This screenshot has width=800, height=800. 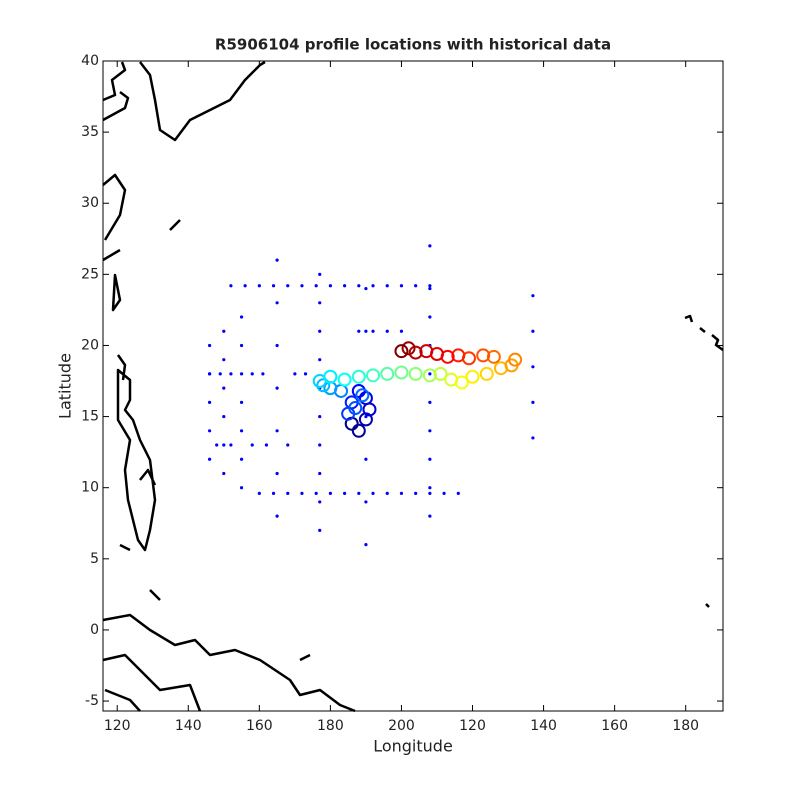 What do you see at coordinates (259, 726) in the screenshot?
I see `x-tick-label: 160` at bounding box center [259, 726].